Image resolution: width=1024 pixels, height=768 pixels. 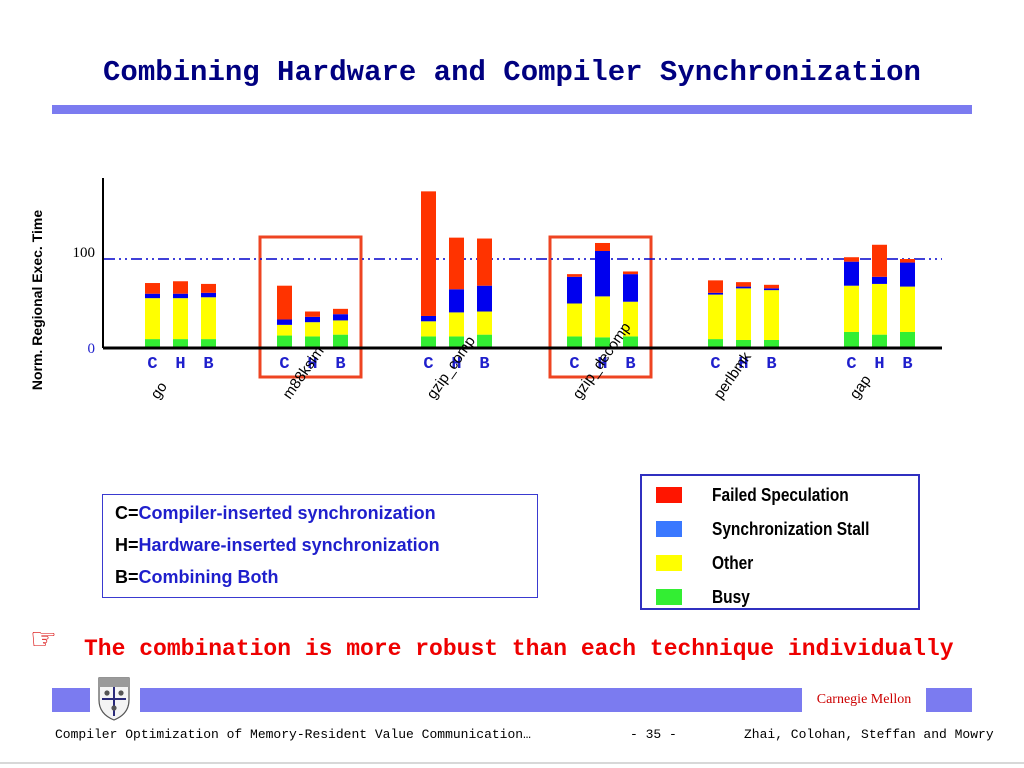 What do you see at coordinates (312, 342) in the screenshot?
I see `bar-m88ksim-H-busy` at bounding box center [312, 342].